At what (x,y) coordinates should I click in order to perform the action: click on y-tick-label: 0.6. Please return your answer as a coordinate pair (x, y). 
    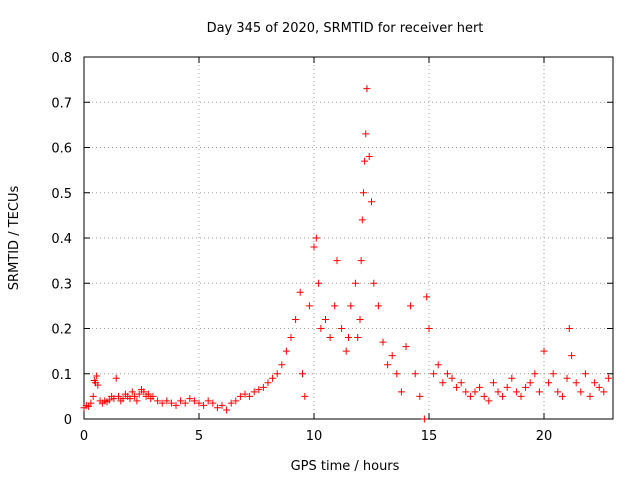
    Looking at the image, I should click on (61, 149).